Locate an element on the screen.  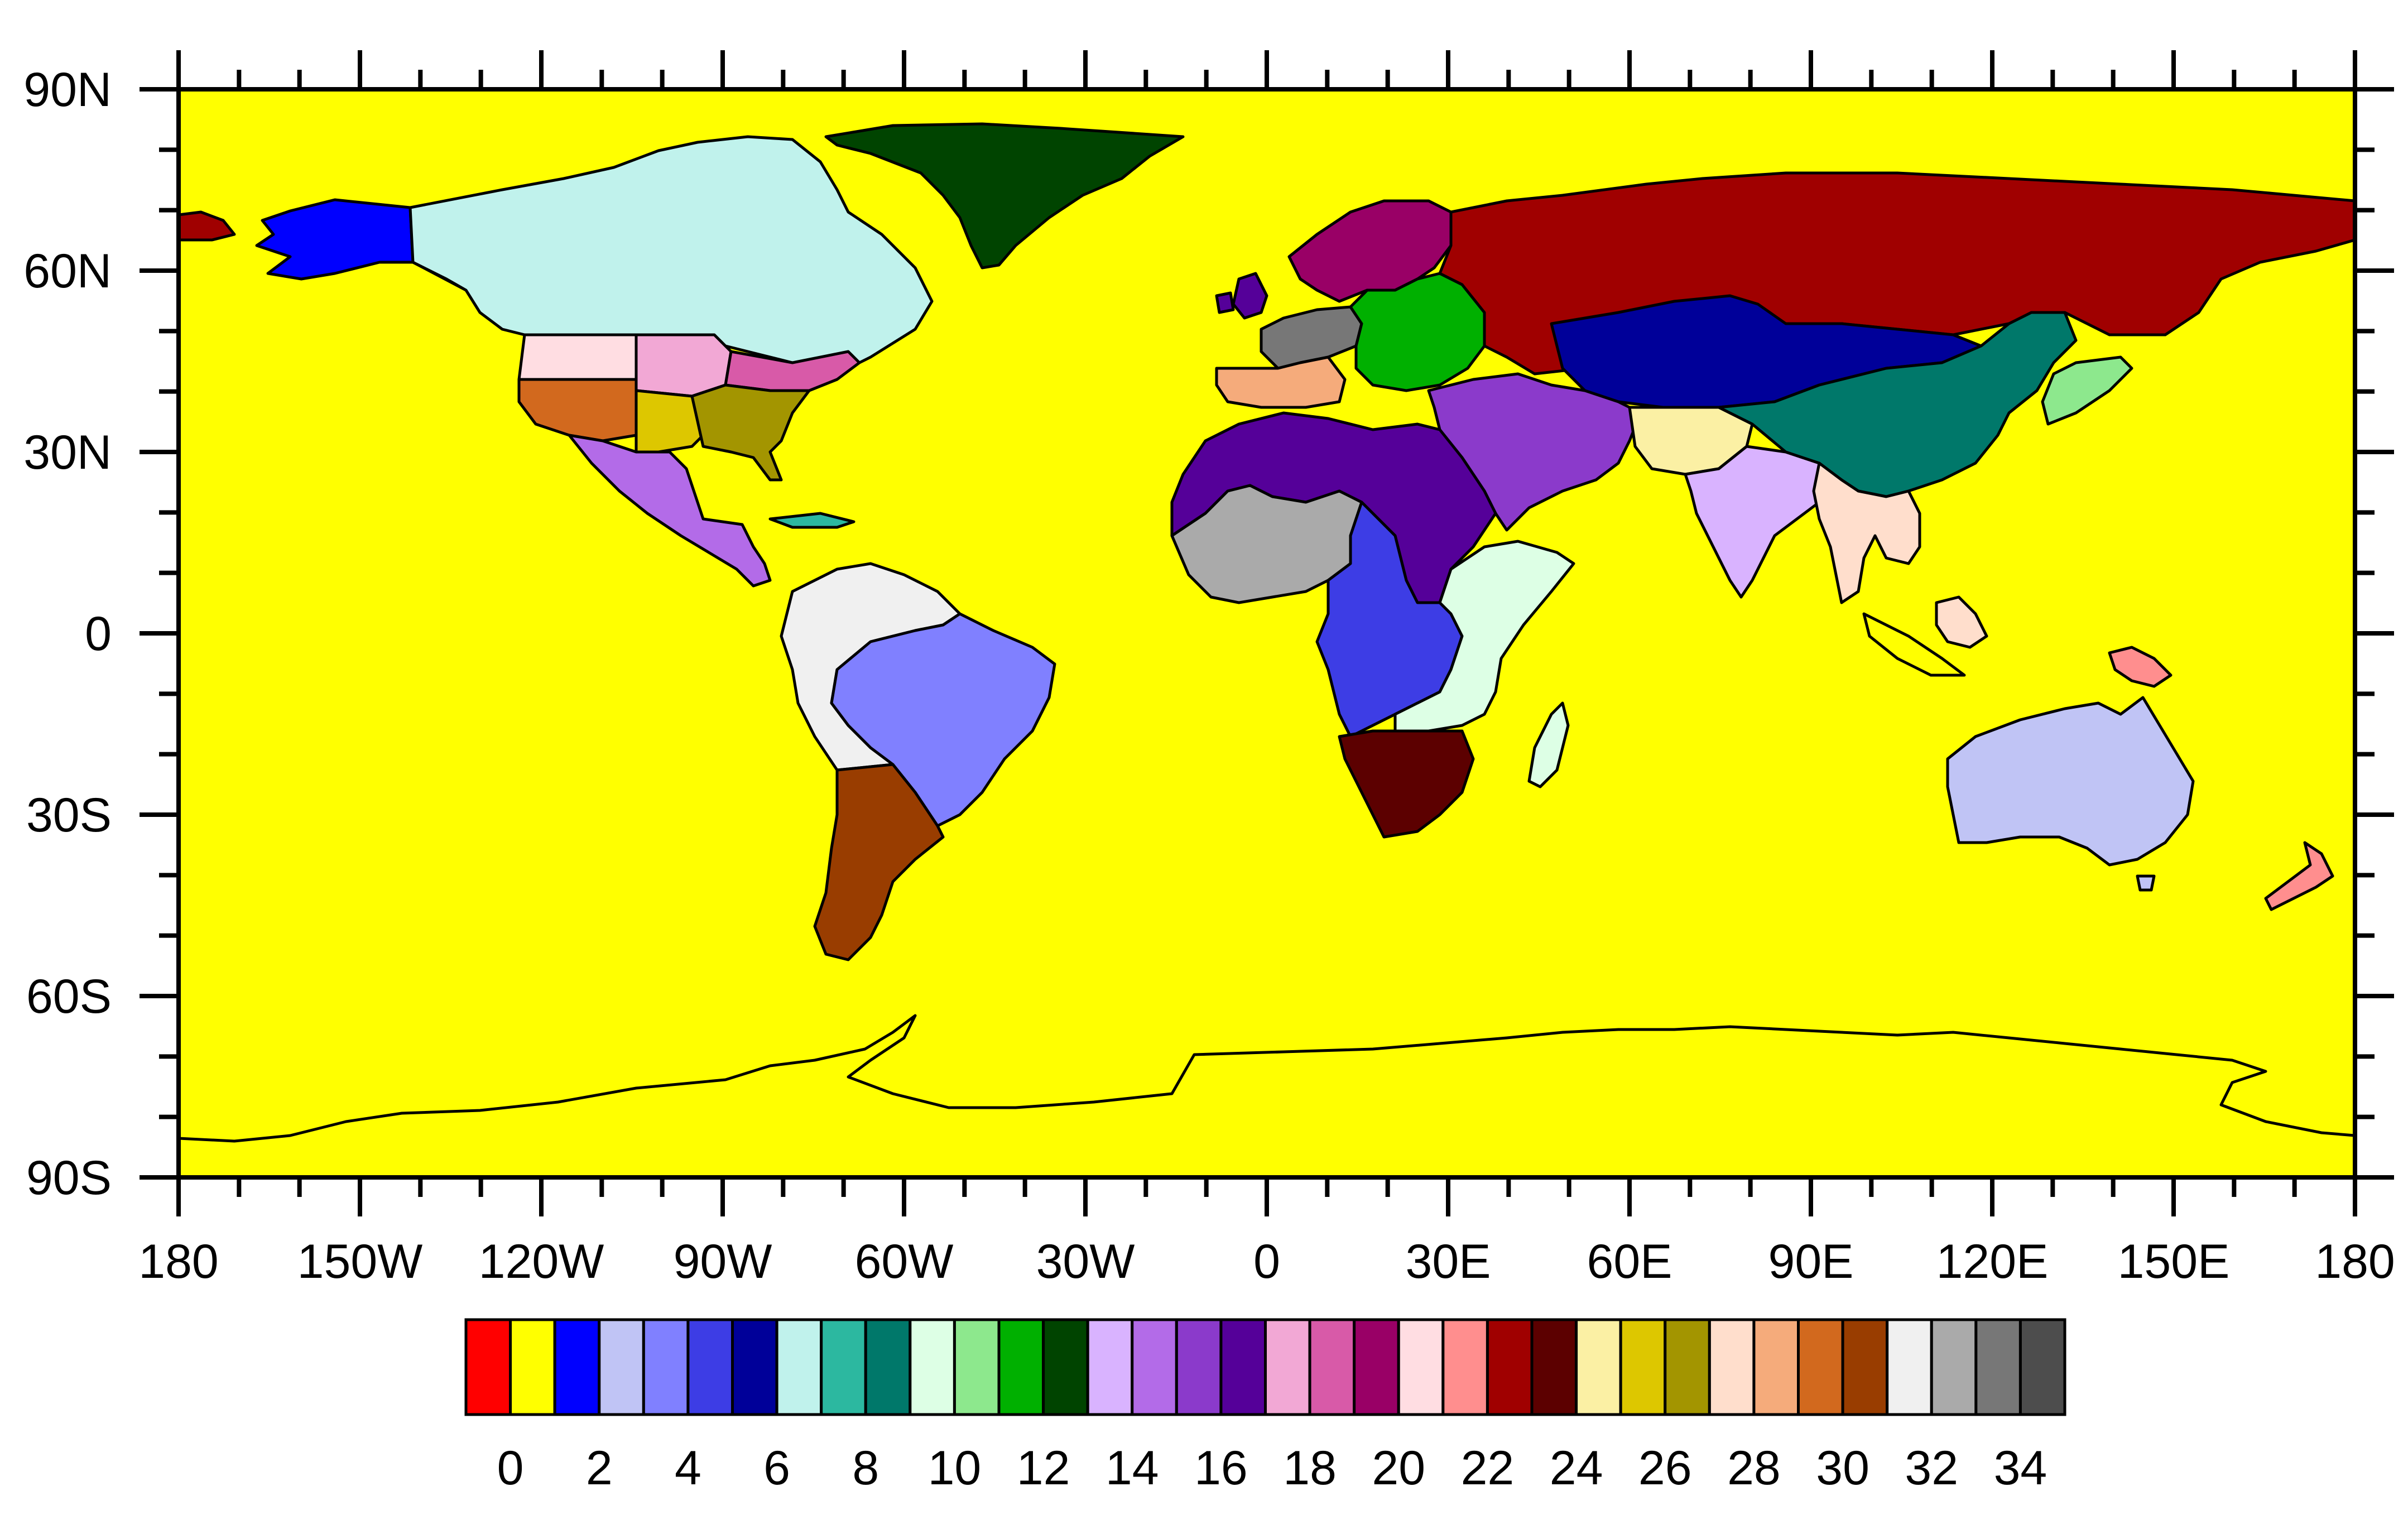
region-indonesia is located at coordinates (1914, 644).